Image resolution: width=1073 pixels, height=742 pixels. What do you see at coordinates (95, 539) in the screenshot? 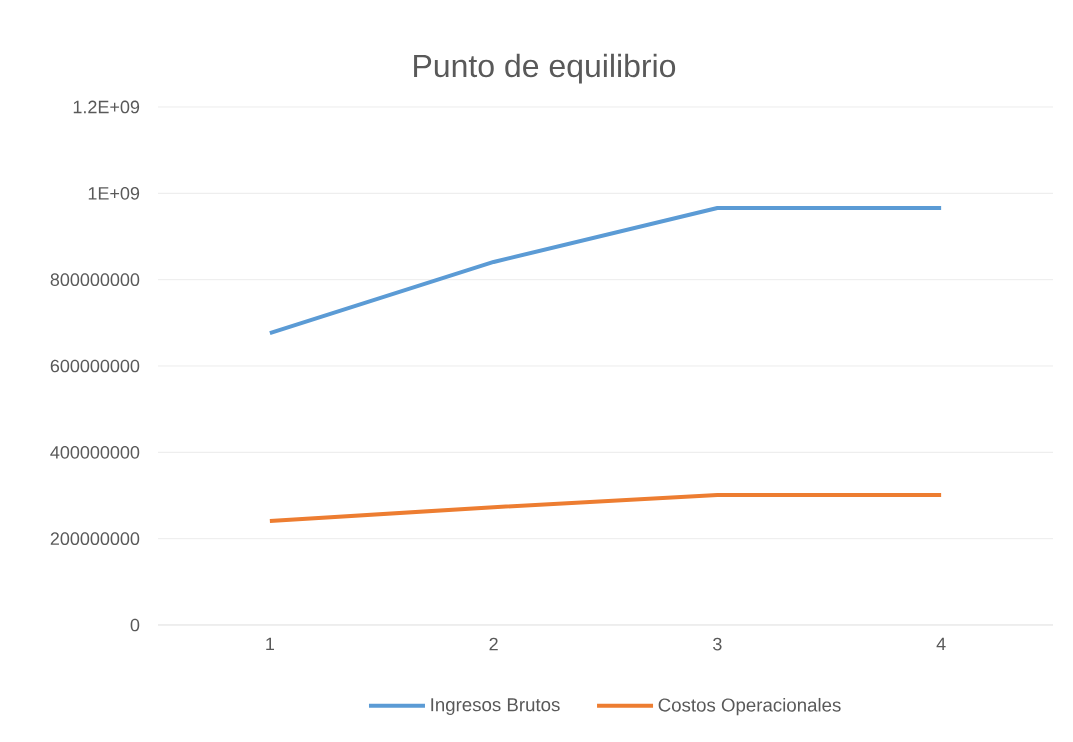
I see `y-tick-label: 200000000` at bounding box center [95, 539].